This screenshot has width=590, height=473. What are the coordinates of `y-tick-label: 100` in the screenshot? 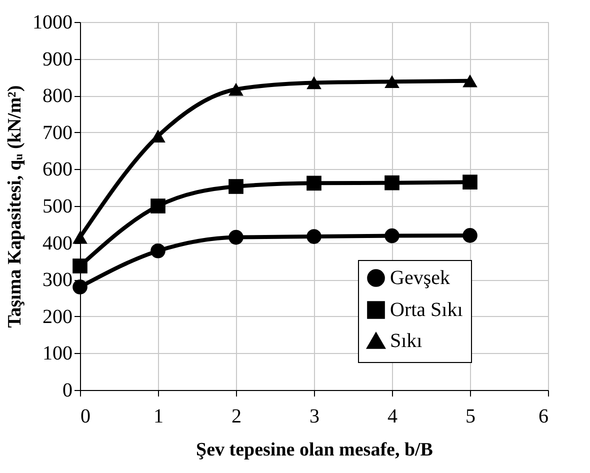 It's located at (57, 353).